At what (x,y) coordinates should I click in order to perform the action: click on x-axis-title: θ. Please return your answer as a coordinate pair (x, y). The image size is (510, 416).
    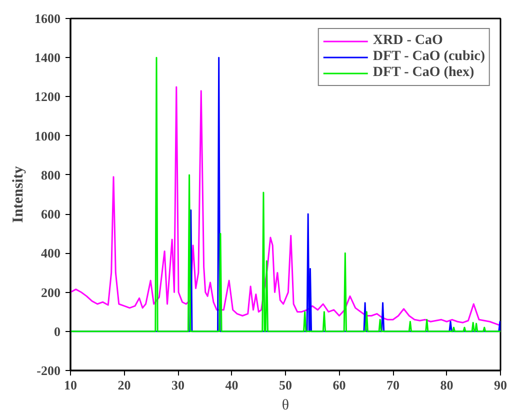
    Looking at the image, I should click on (286, 406).